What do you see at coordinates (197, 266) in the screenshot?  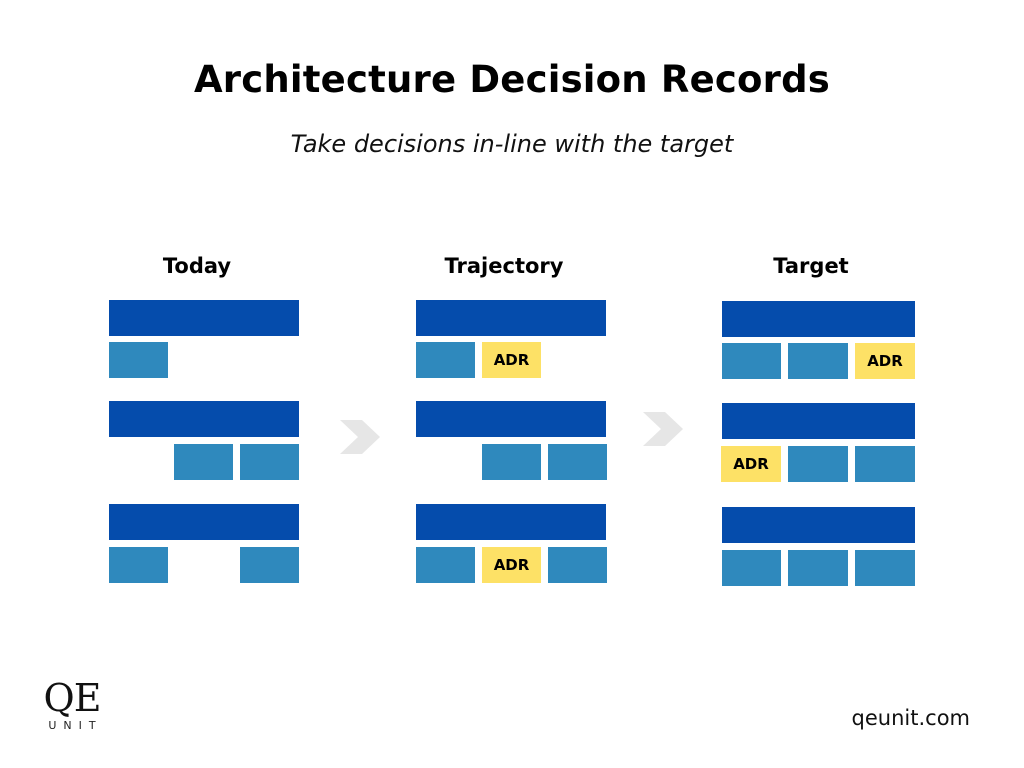 I see `column-label-today: Today` at bounding box center [197, 266].